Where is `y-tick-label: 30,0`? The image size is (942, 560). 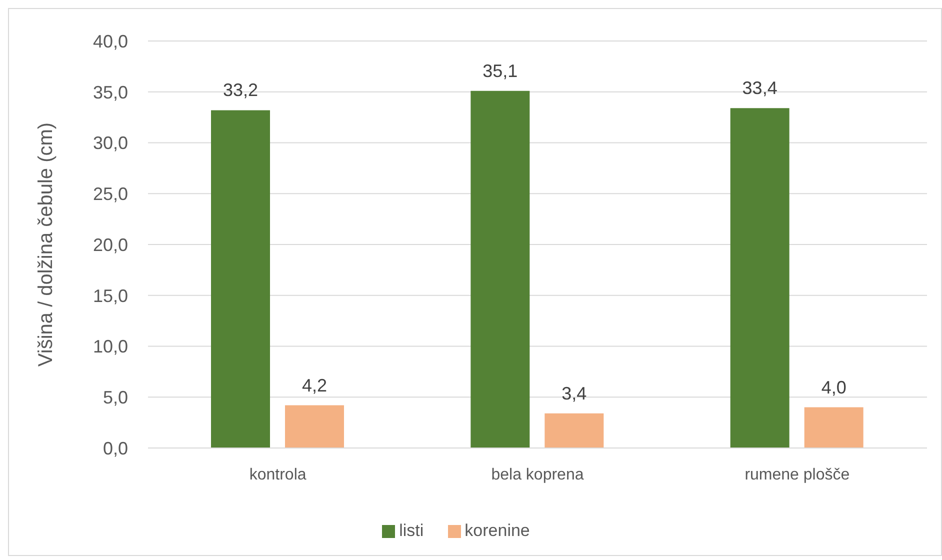 y-tick-label: 30,0 is located at coordinates (110, 143).